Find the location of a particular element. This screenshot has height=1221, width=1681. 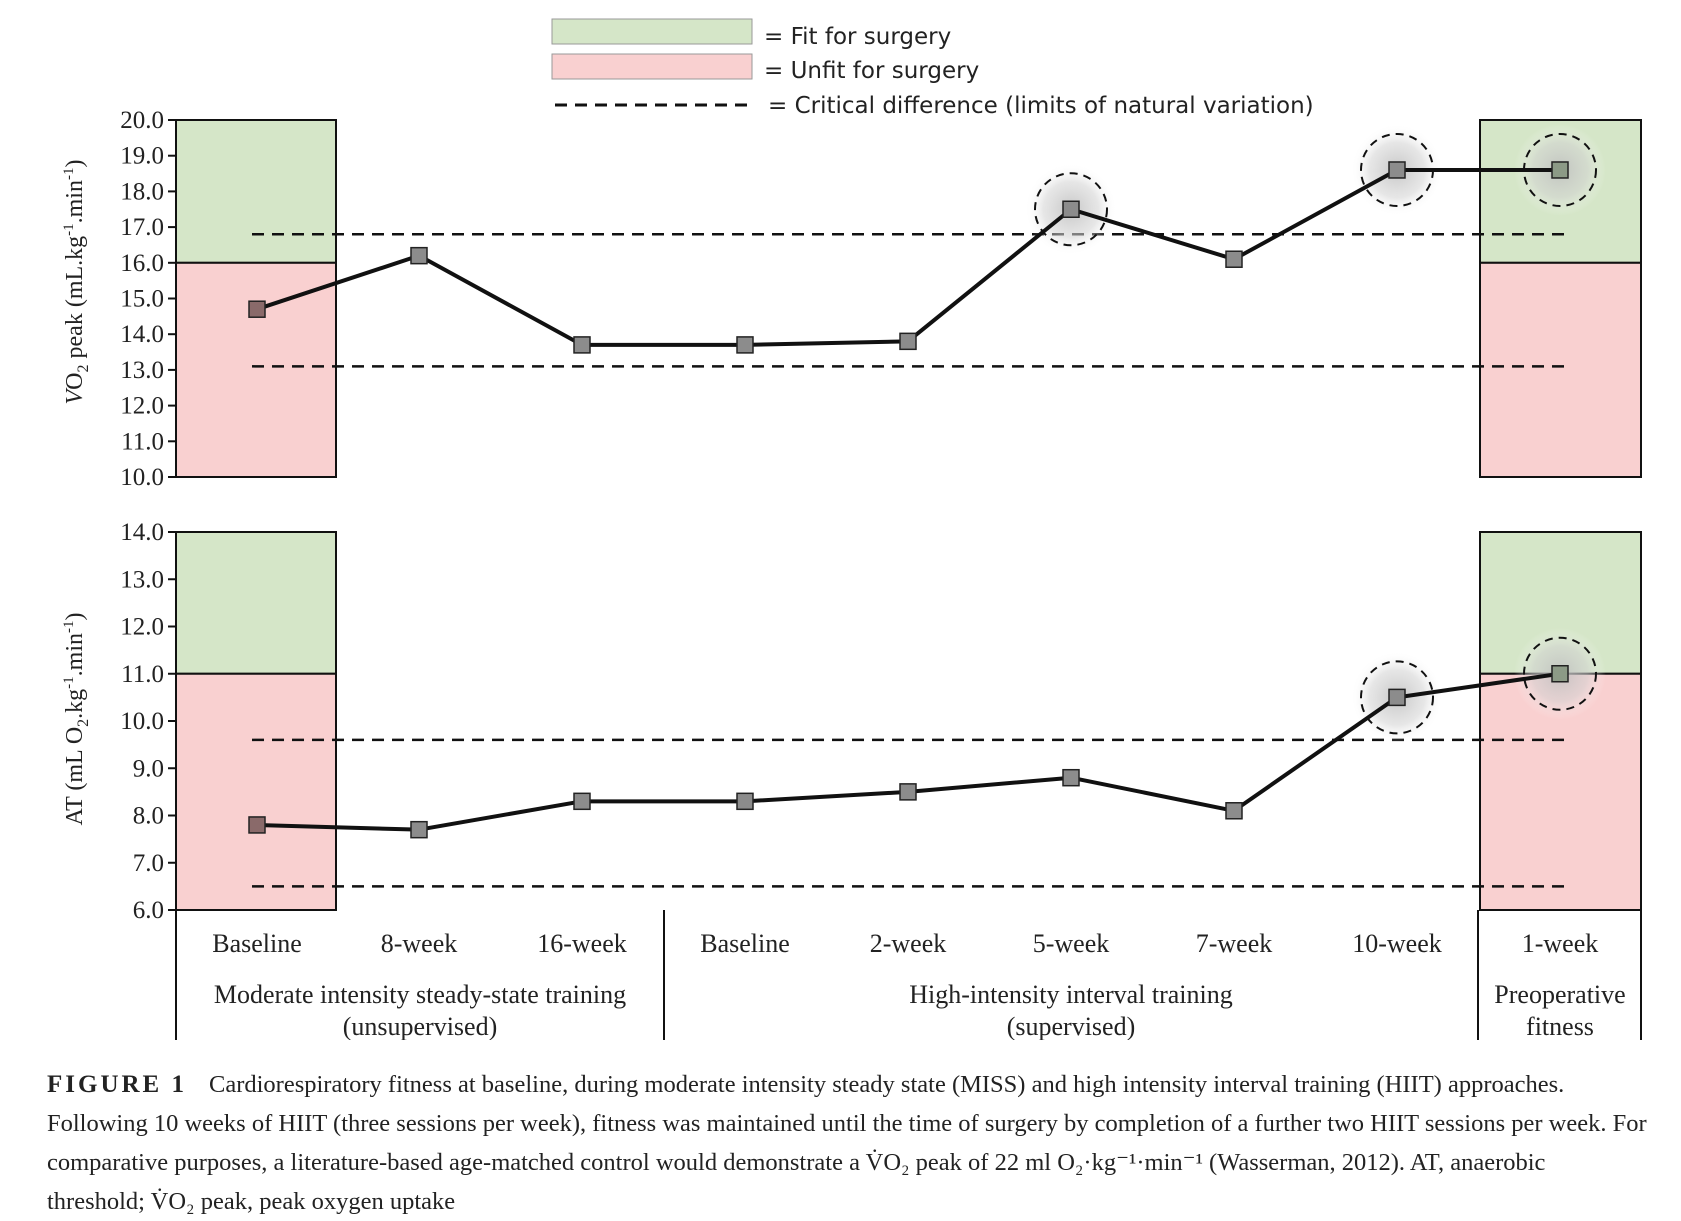

at-unfit-zone-left is located at coordinates (256, 791).